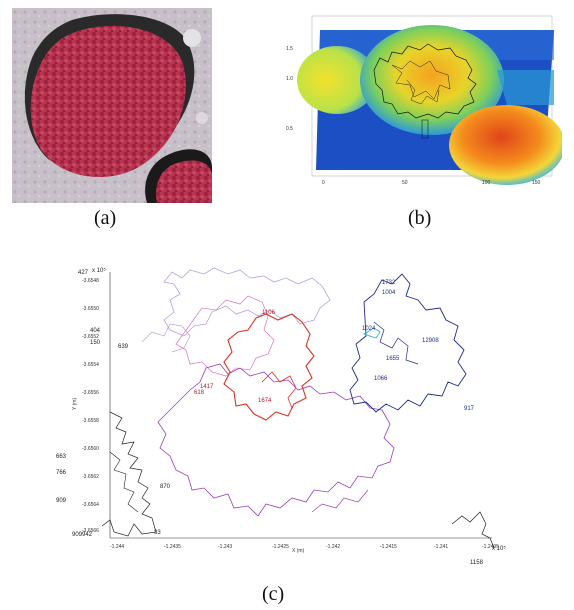 This screenshot has width=574, height=610. What do you see at coordinates (95, 331) in the screenshot?
I see `margin-label: 404` at bounding box center [95, 331].